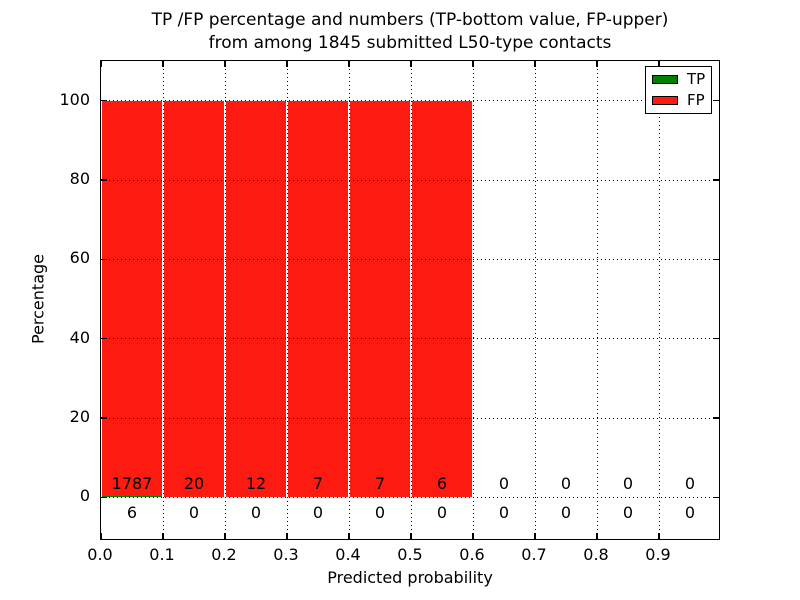  What do you see at coordinates (665, 100) in the screenshot?
I see `legend-swatch-fp` at bounding box center [665, 100].